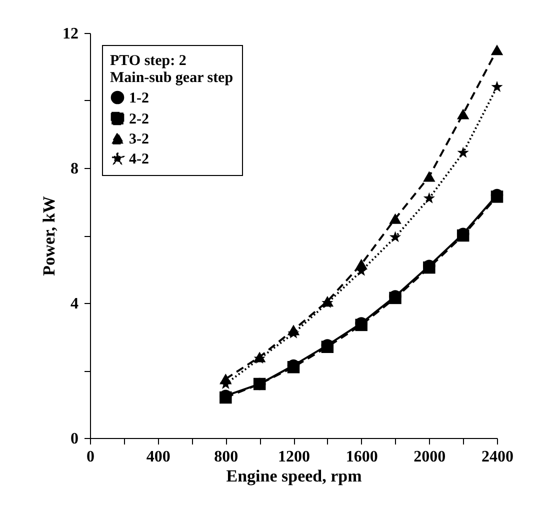  Describe the element at coordinates (139, 160) in the screenshot. I see `legend-label: 4-2` at that location.